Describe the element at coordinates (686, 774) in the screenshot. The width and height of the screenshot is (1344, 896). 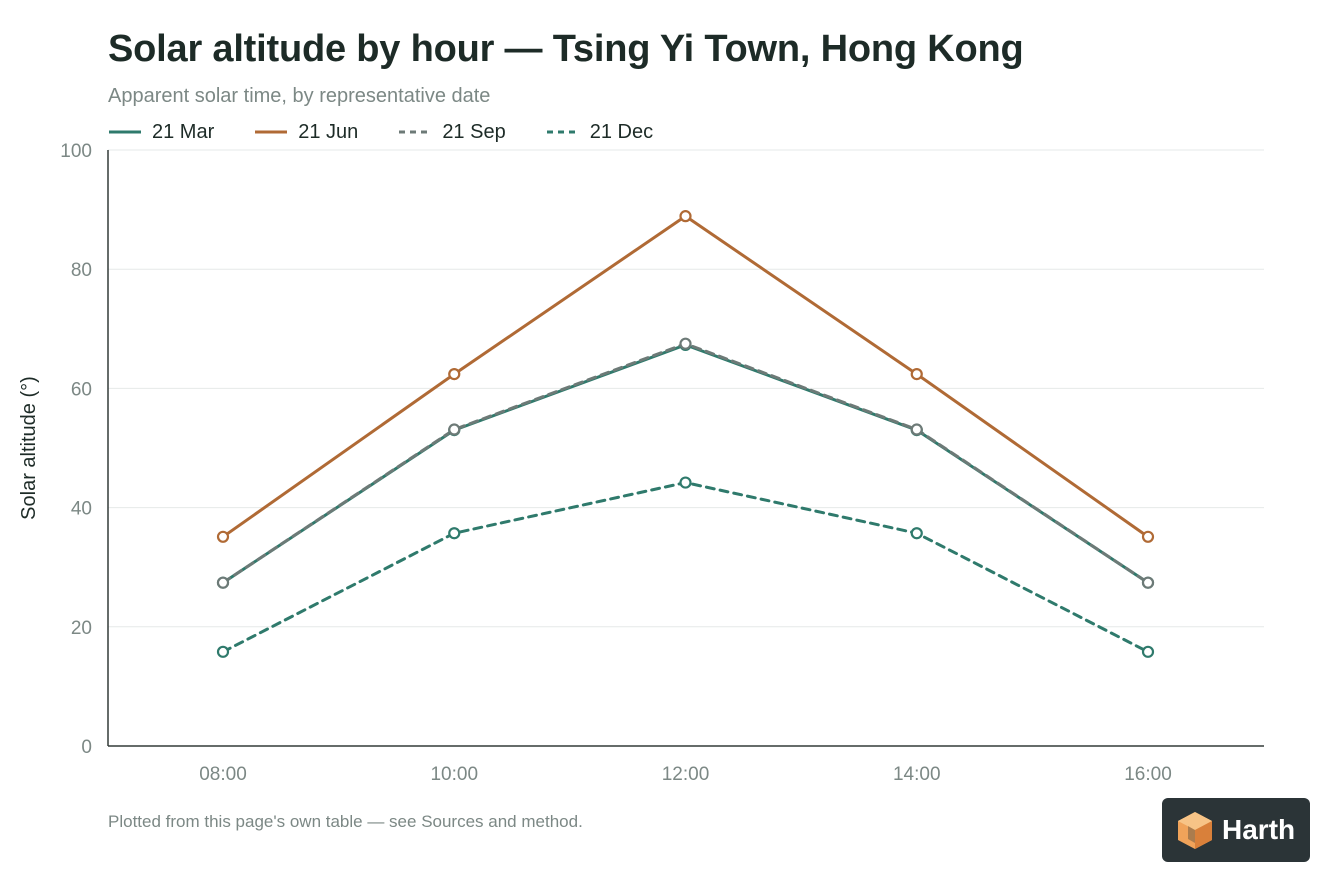
I see `x-tick-label: 12:00` at that location.